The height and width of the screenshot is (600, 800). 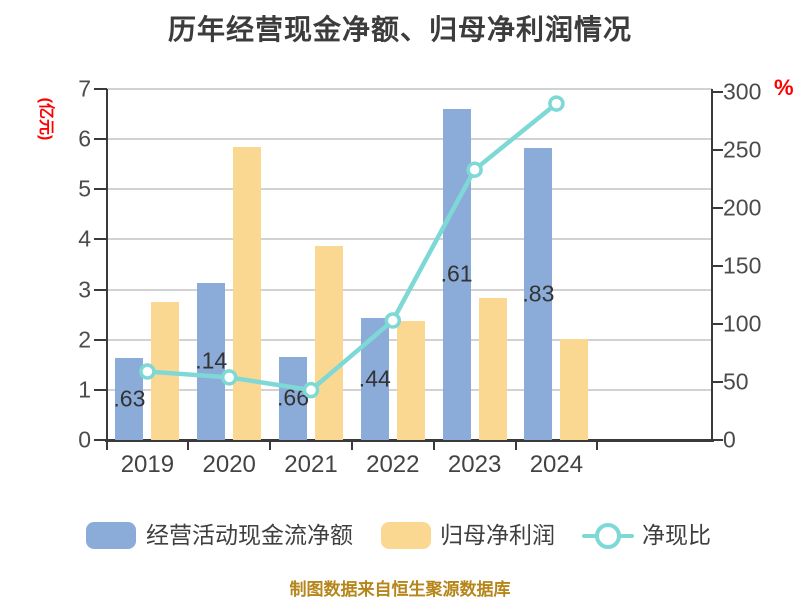 I want to click on y-axis-right-tick-label: 250, so click(x=742, y=149).